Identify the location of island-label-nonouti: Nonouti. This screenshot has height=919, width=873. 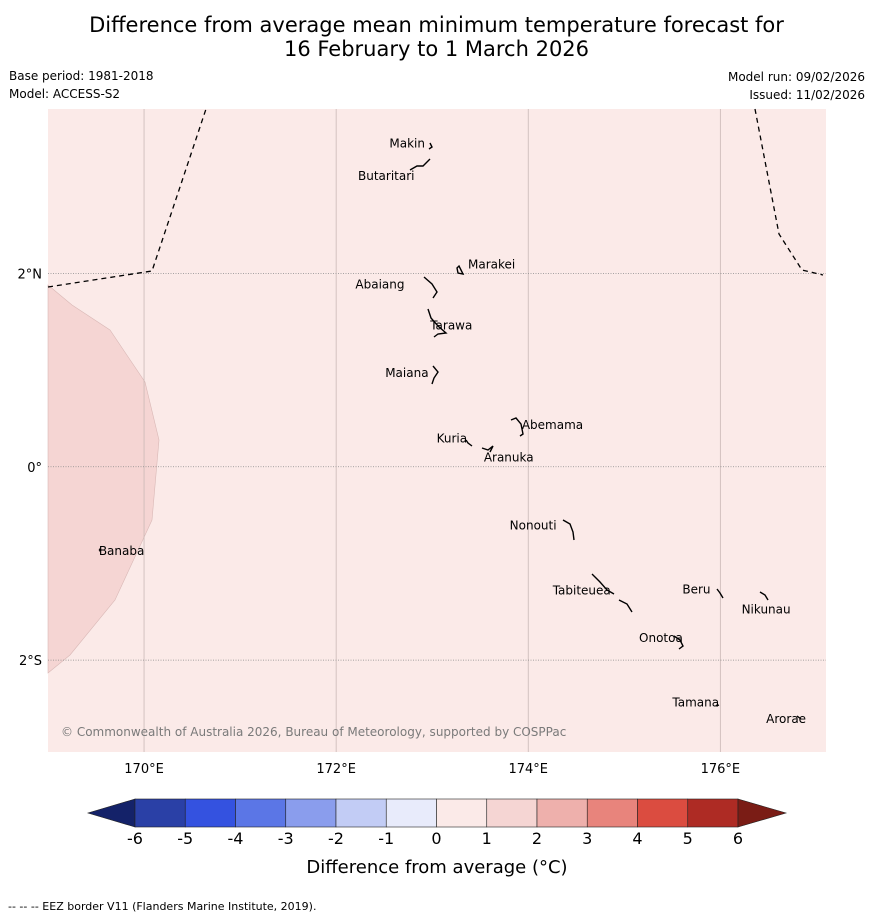
(533, 526).